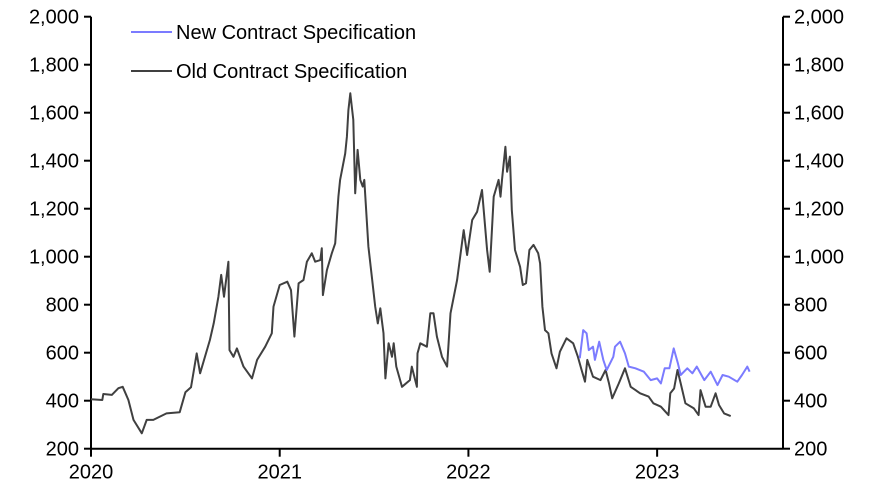  What do you see at coordinates (54, 114) in the screenshot?
I see `left-y-tick-label: 1,600` at bounding box center [54, 114].